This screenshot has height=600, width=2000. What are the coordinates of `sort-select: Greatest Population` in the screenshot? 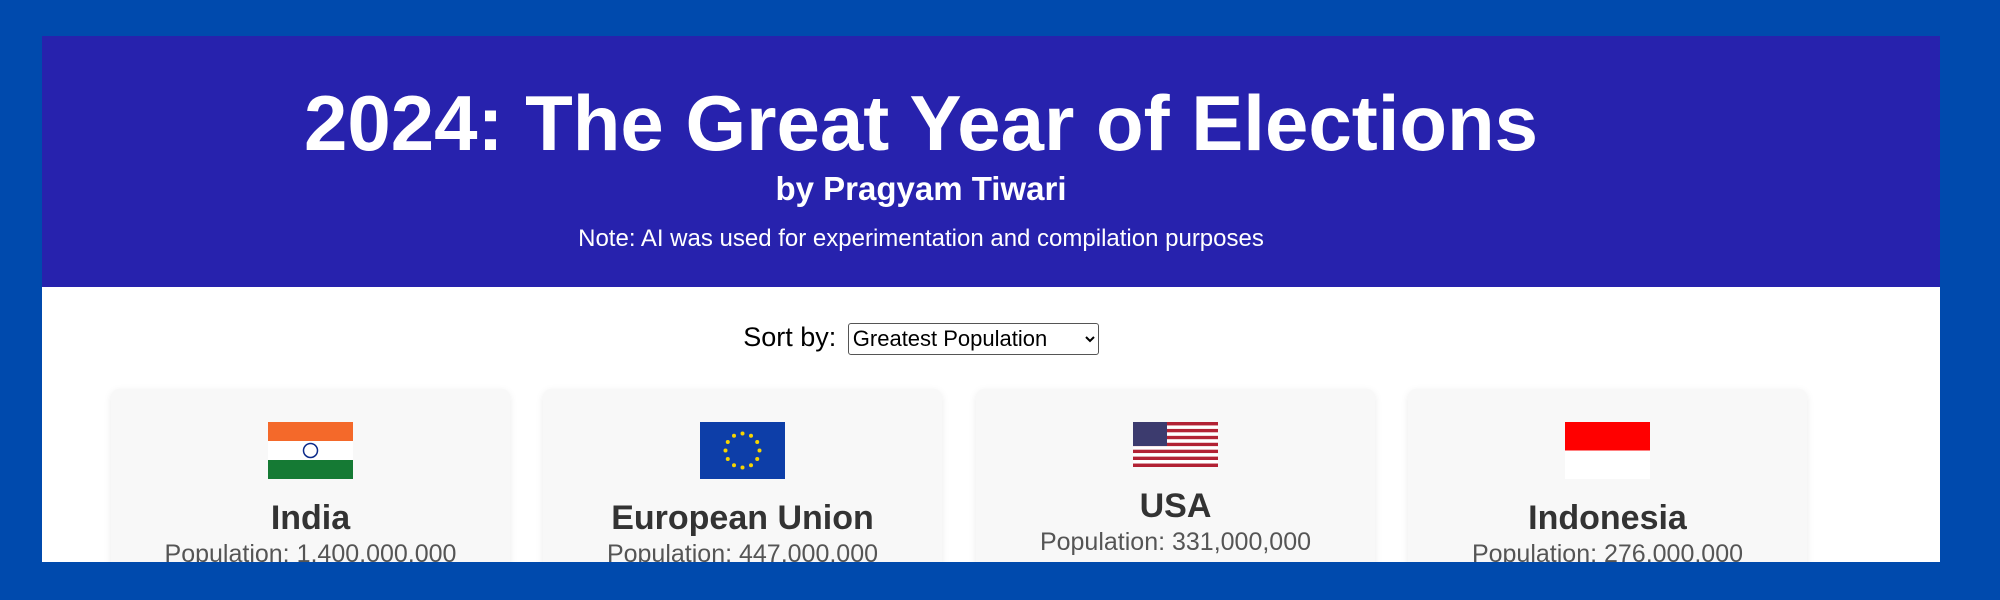 It's located at (973, 338).